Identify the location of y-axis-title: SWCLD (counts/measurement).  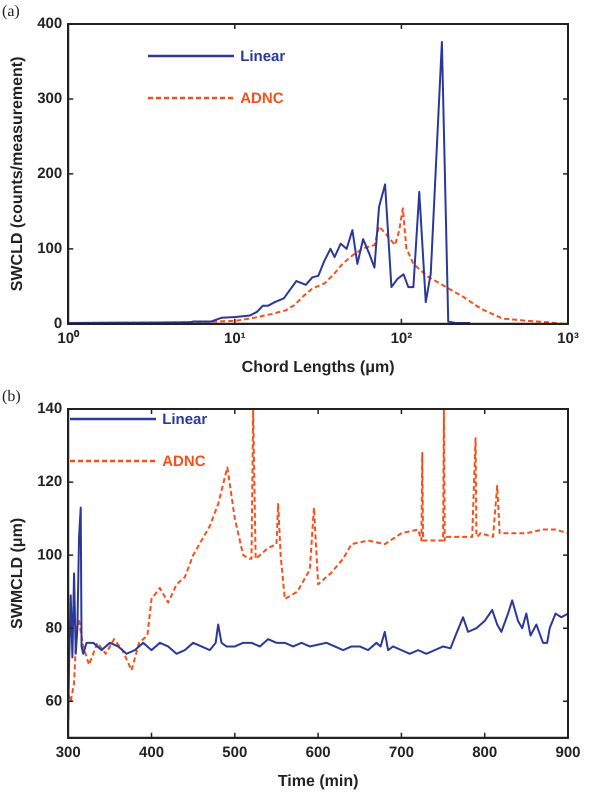
(17, 174).